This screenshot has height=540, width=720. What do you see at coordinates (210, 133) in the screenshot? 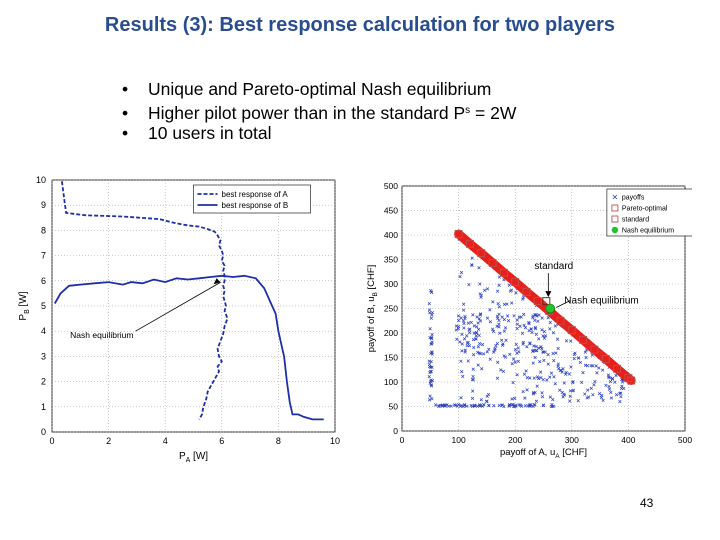
I see `bullet-text: 10 users in total` at bounding box center [210, 133].